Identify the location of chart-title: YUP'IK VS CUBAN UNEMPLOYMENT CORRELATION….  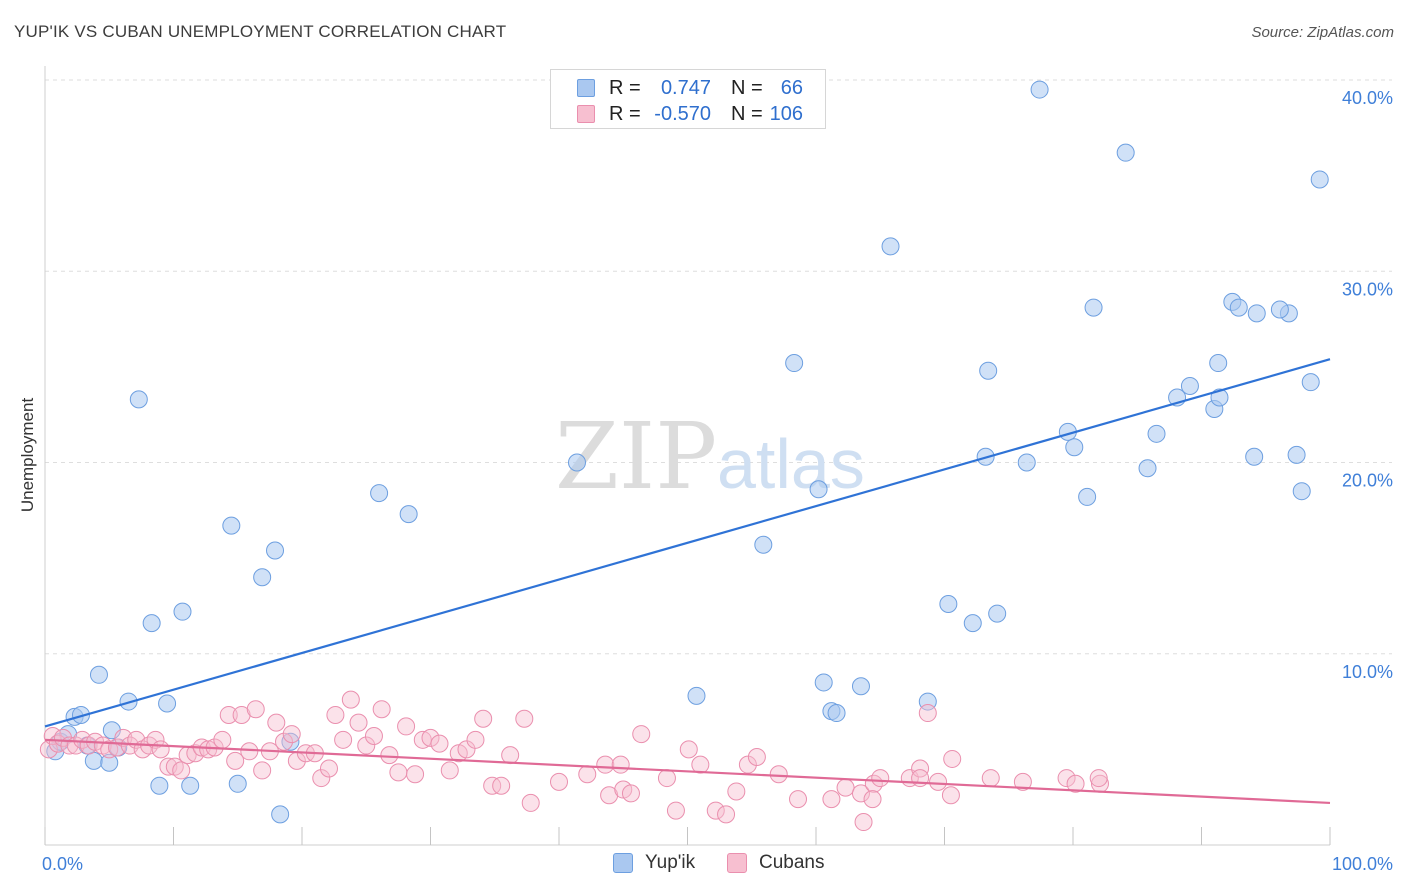
(260, 31).